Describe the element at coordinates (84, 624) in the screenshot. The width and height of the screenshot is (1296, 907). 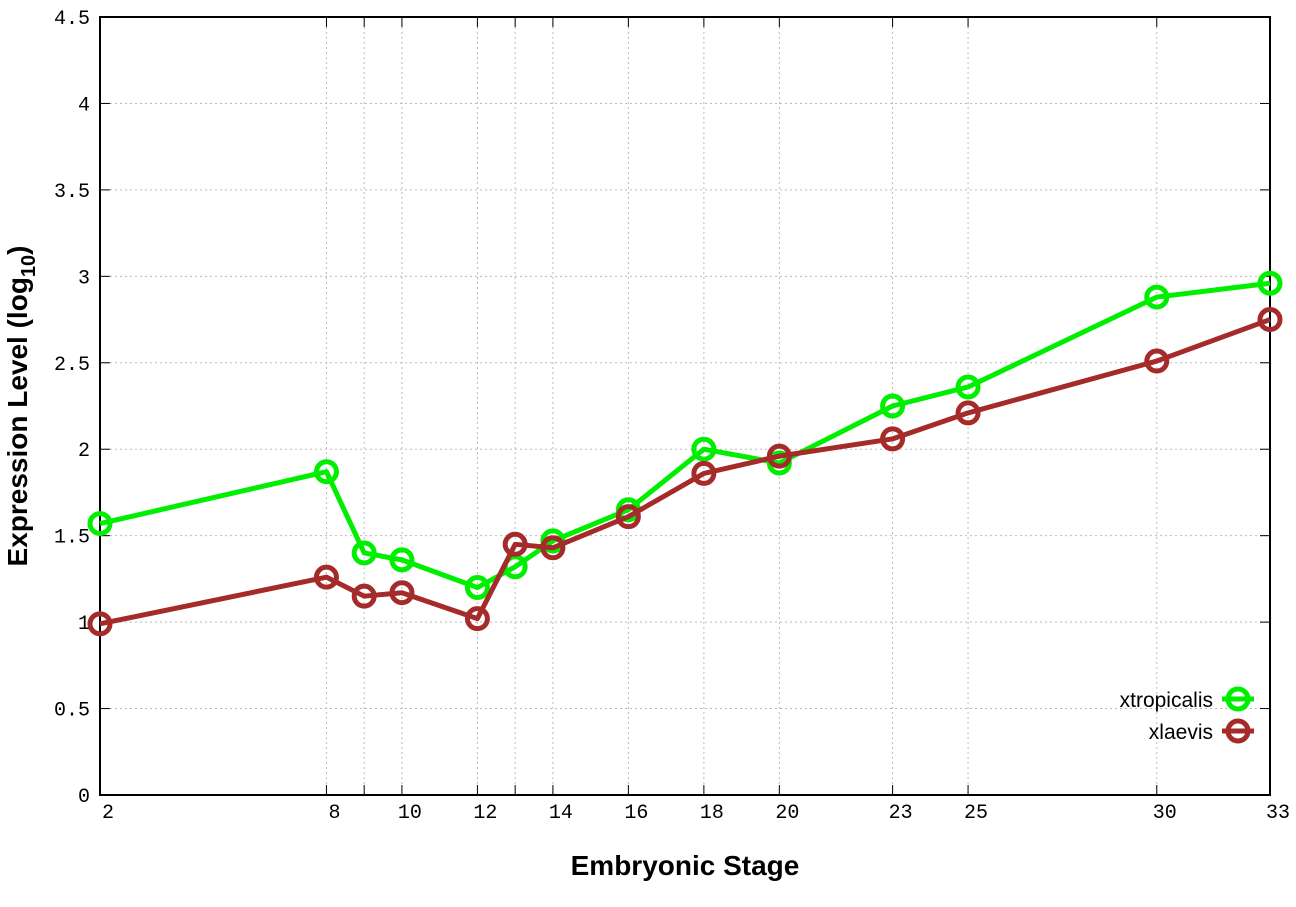
I see `y-tick-label: 1` at that location.